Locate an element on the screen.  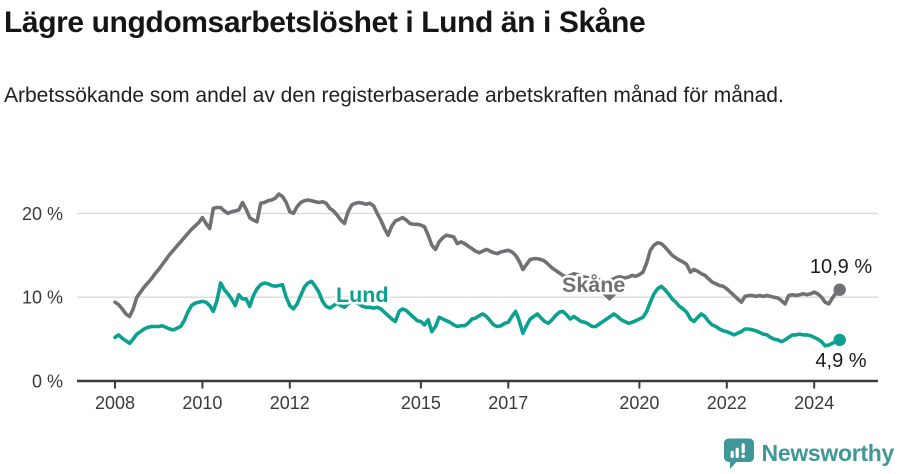
x-label-2008: 2008 is located at coordinates (115, 403).